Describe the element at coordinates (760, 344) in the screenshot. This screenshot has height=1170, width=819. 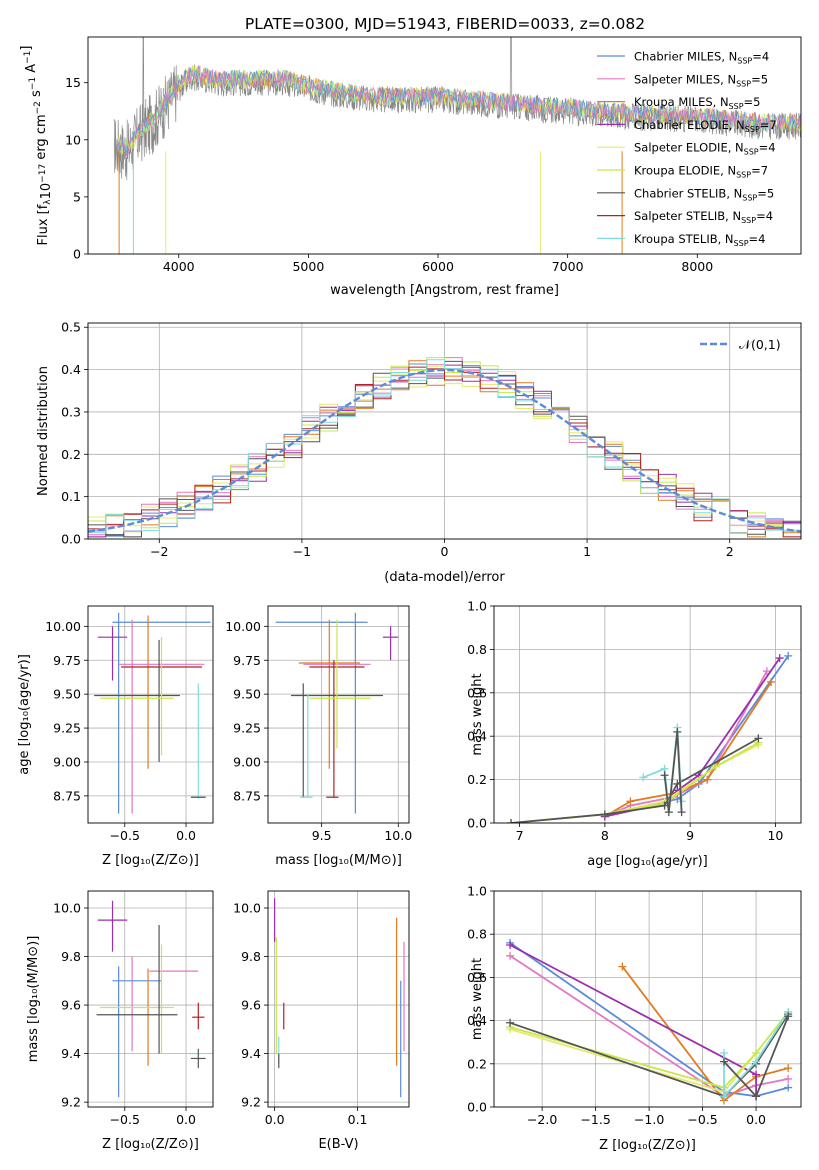
I see `legend-label-gaussian: 𝒩(0,1)` at that location.